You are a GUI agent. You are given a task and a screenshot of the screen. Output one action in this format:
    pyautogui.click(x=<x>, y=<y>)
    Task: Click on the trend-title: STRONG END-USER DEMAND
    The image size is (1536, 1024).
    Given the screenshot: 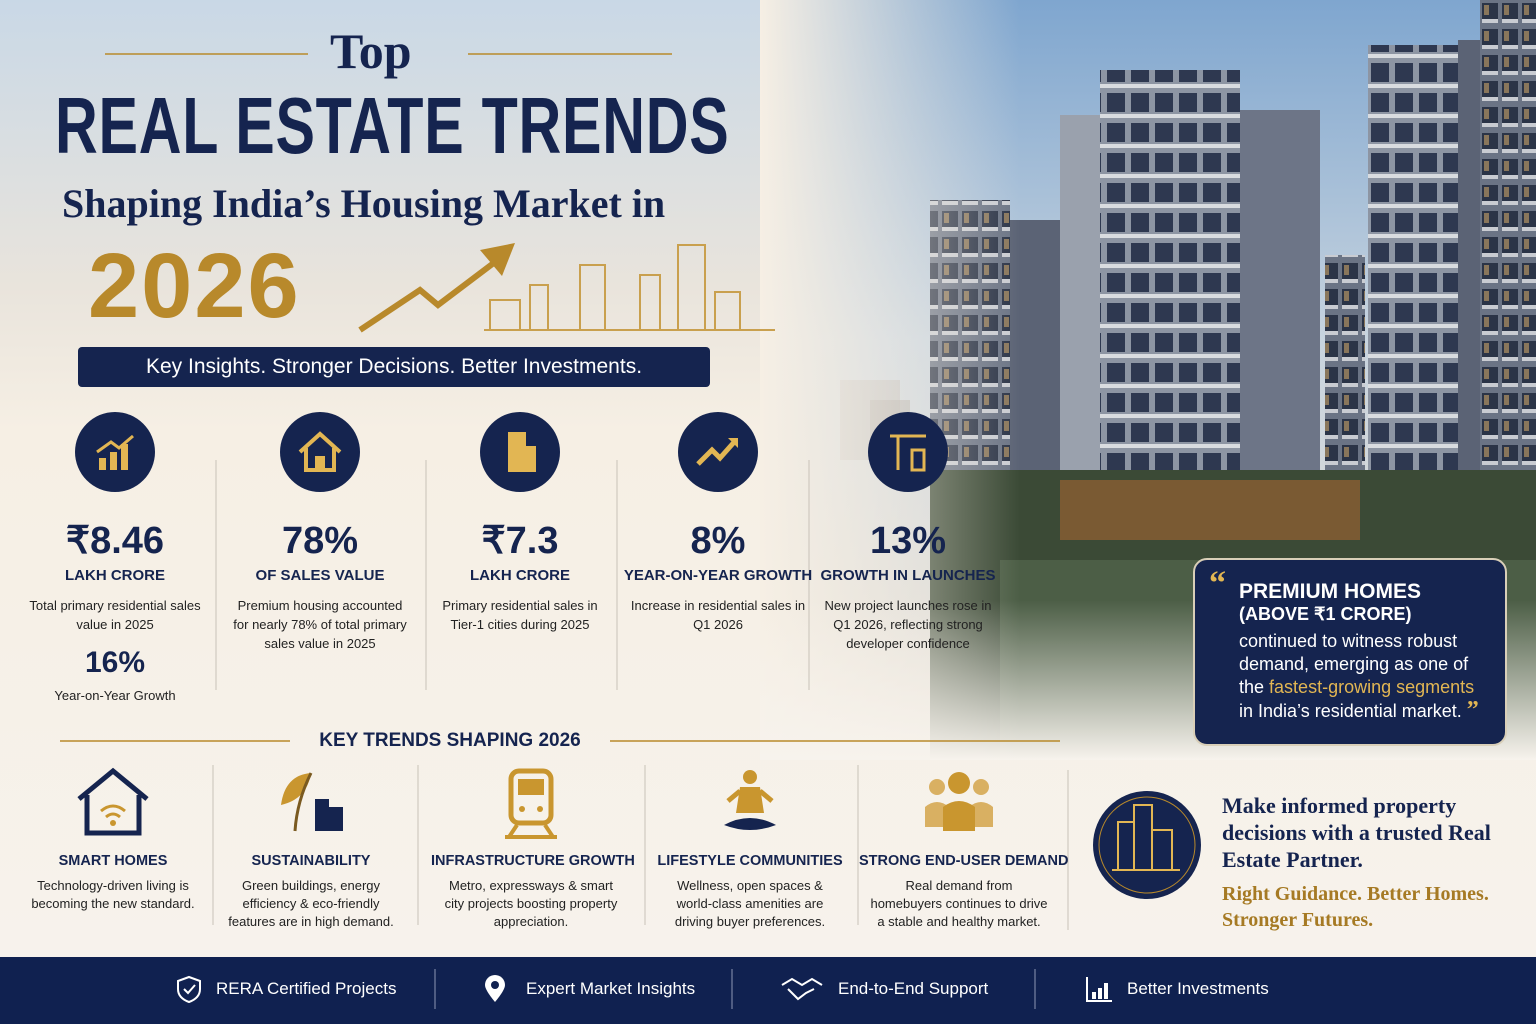 What is the action you would take?
    pyautogui.click(x=964, y=861)
    